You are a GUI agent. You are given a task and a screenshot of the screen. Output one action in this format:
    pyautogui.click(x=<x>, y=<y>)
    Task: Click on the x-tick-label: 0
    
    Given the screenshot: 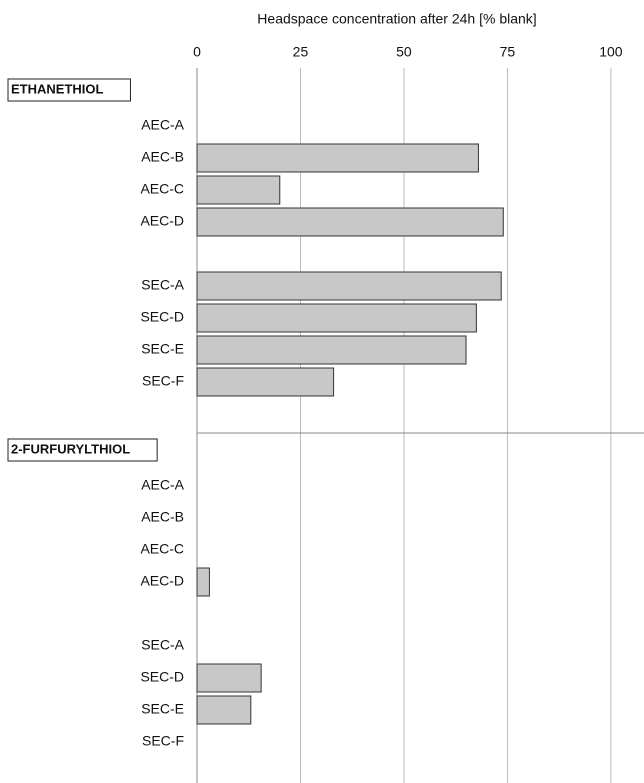 What is the action you would take?
    pyautogui.click(x=197, y=52)
    